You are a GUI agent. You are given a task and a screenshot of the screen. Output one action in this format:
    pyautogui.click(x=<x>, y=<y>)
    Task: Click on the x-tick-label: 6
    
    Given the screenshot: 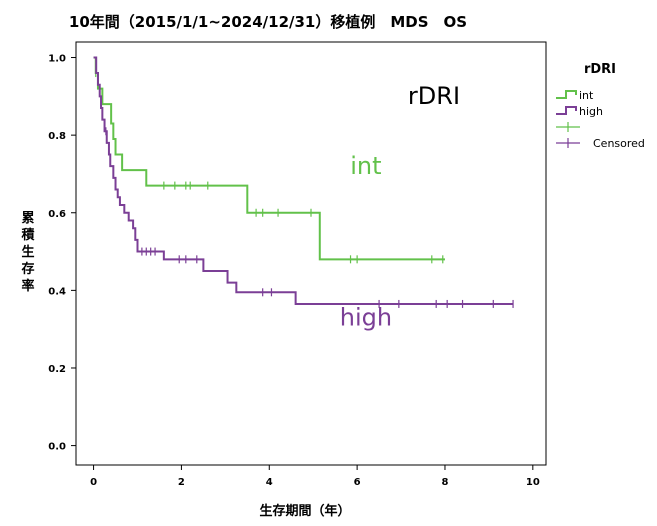 What is the action you would take?
    pyautogui.click(x=357, y=482)
    